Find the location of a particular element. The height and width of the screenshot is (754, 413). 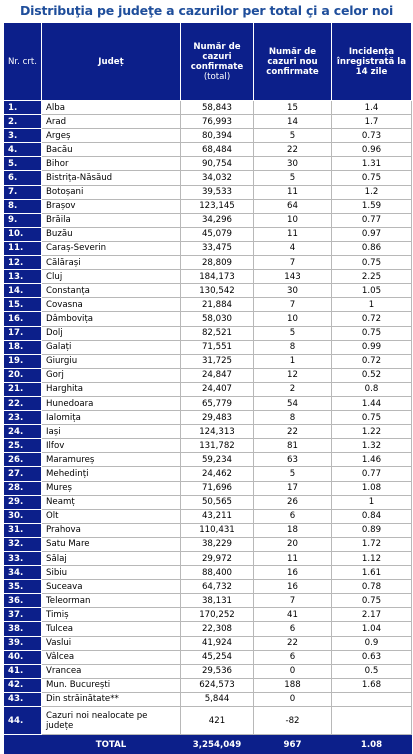

row-incidenta: 0.8 is located at coordinates (371, 389).